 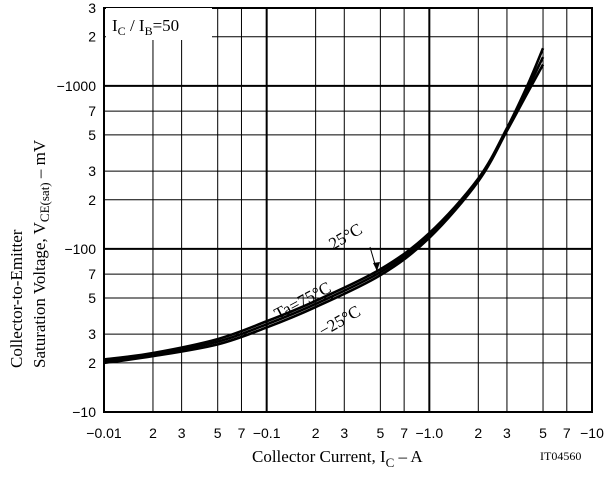 What do you see at coordinates (145, 27) in the screenshot?
I see `condition-label: IC / IB=50` at bounding box center [145, 27].